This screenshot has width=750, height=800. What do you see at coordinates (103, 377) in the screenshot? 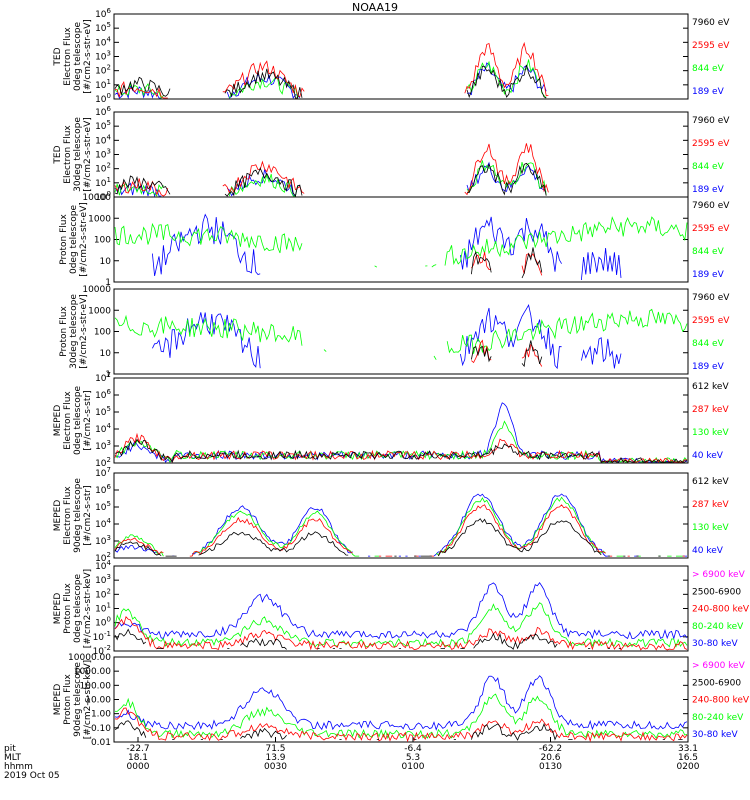
I see `y-tick-label: 10⁷` at bounding box center [103, 377].